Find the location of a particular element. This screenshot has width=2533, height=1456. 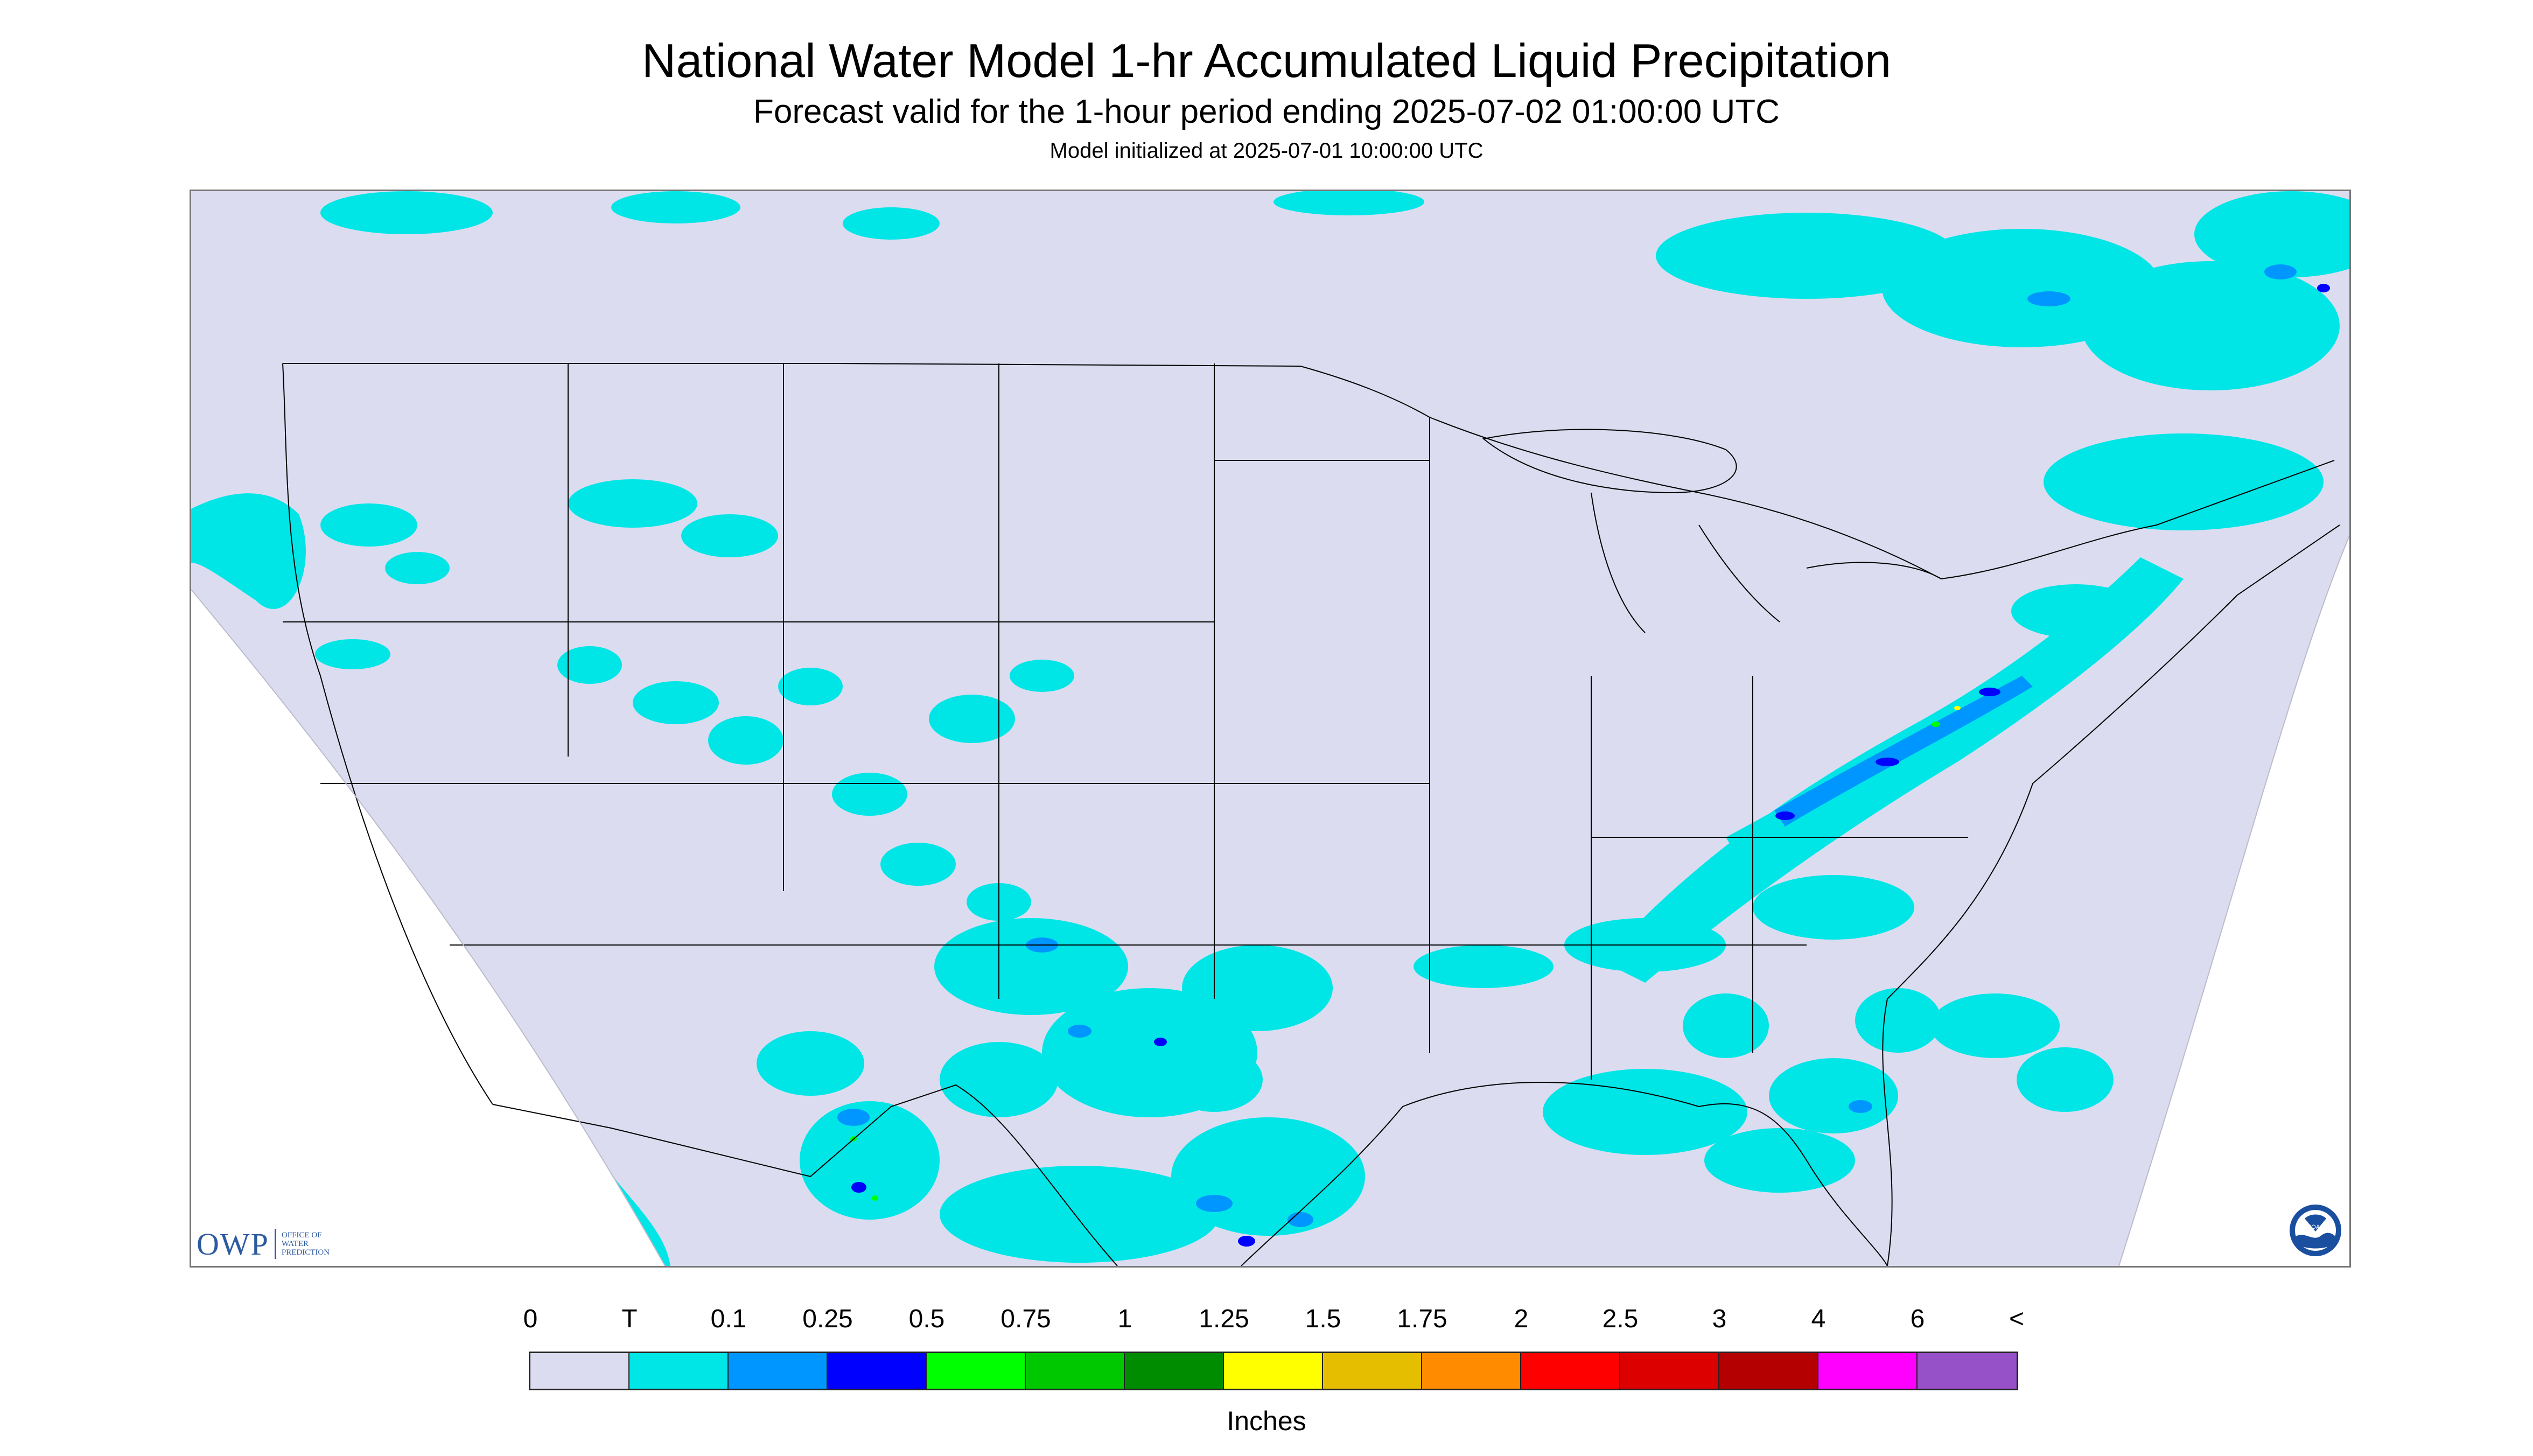

precip-west is located at coordinates (694, 700).